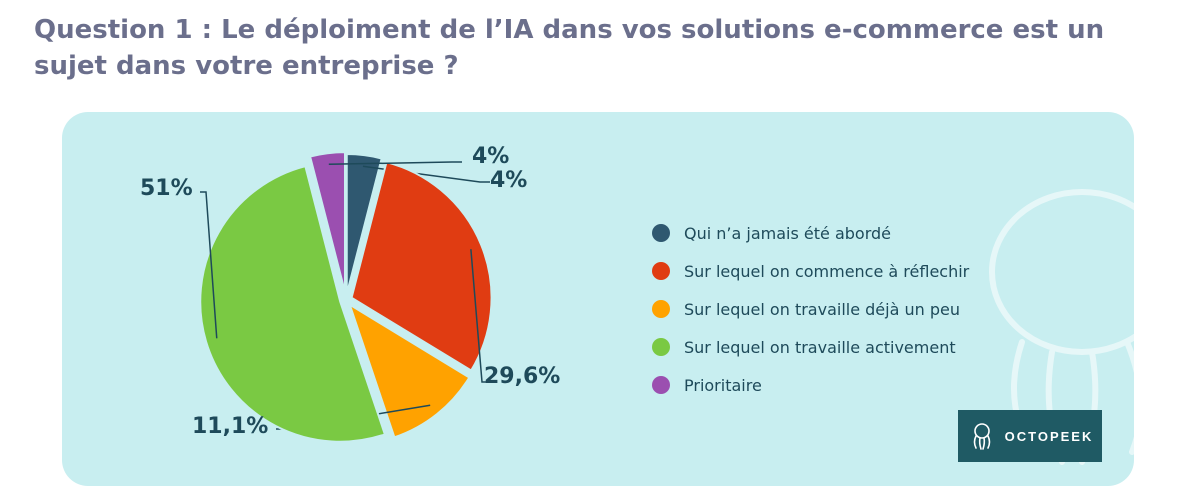 The width and height of the screenshot is (1200, 504). What do you see at coordinates (787, 233) in the screenshot?
I see `legend-label: Qui n’a jamais été abordé` at bounding box center [787, 233].